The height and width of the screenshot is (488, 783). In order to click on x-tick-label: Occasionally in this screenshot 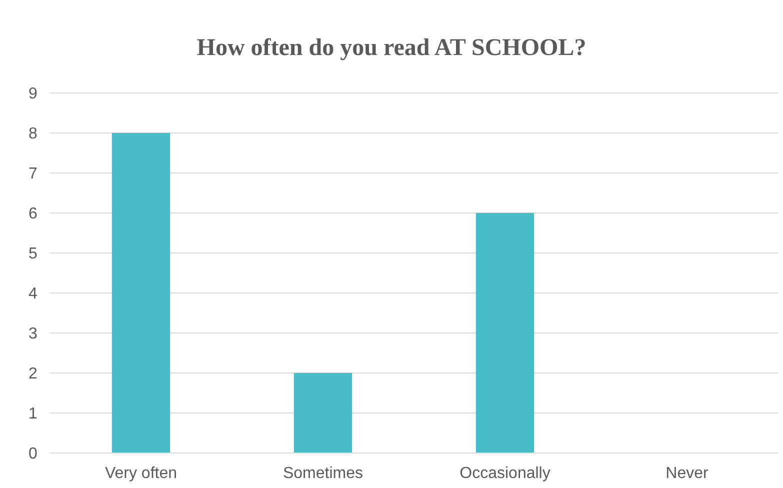, I will do `click(505, 473)`.